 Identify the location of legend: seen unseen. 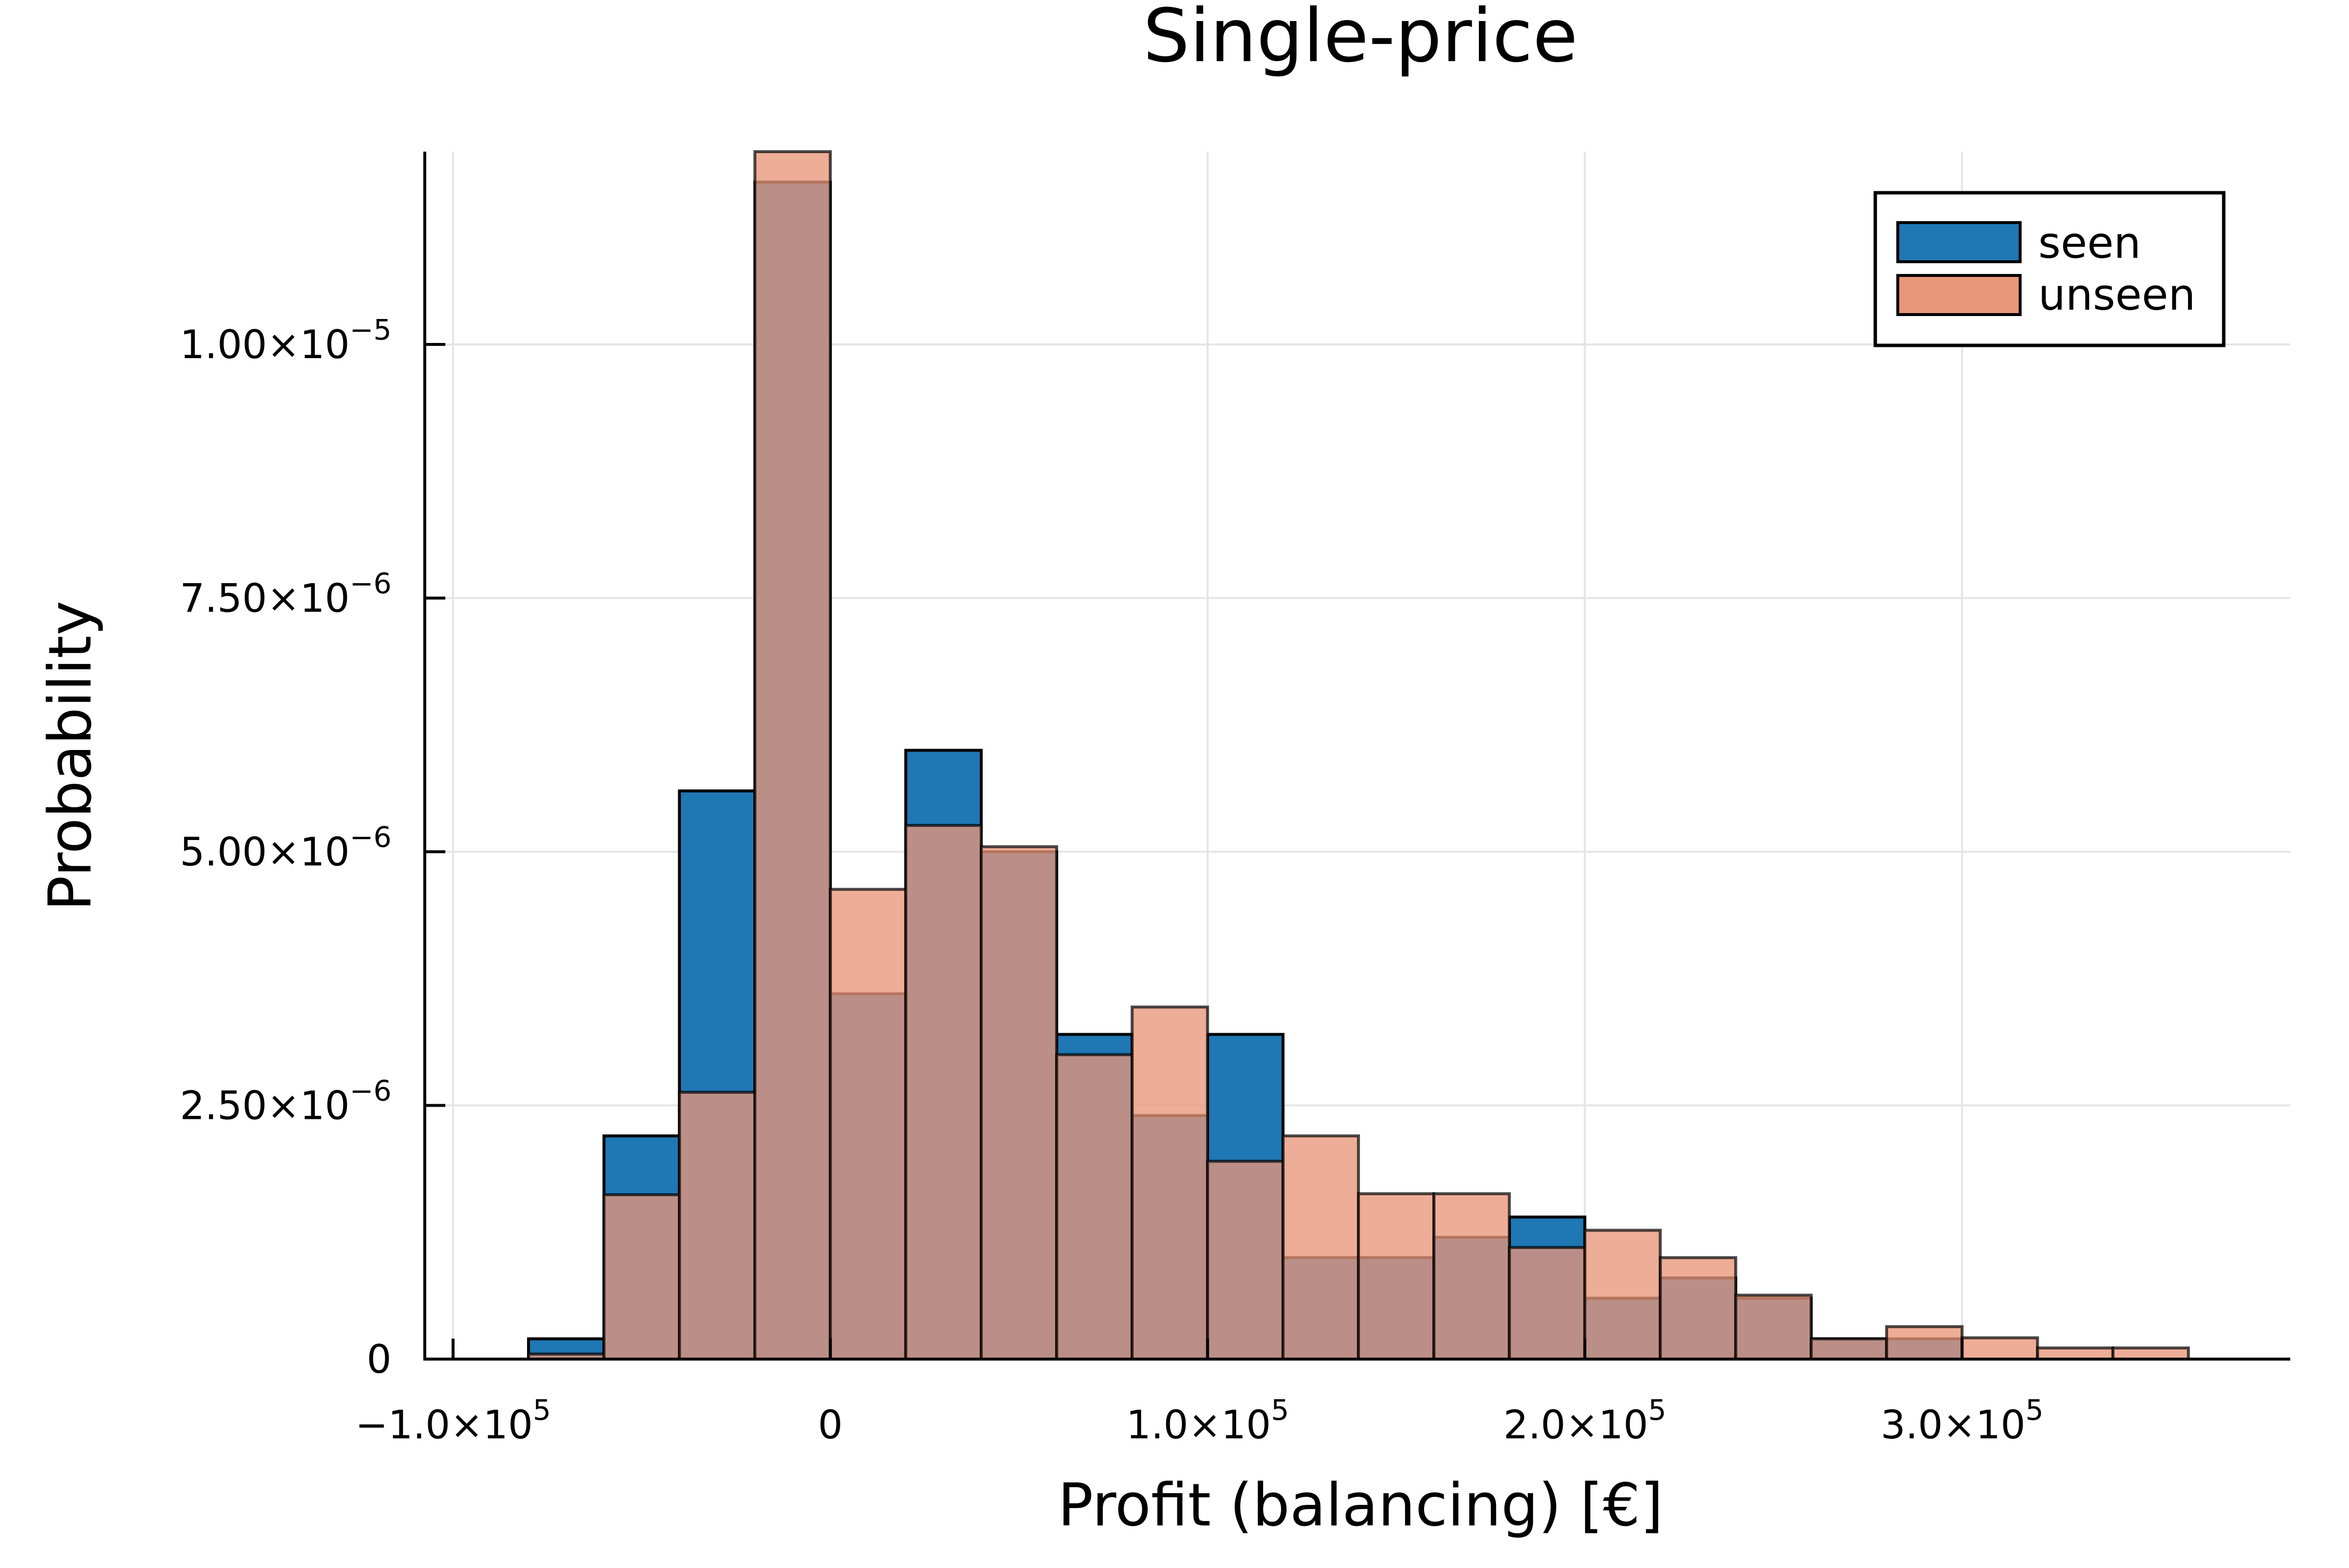
(2049, 269).